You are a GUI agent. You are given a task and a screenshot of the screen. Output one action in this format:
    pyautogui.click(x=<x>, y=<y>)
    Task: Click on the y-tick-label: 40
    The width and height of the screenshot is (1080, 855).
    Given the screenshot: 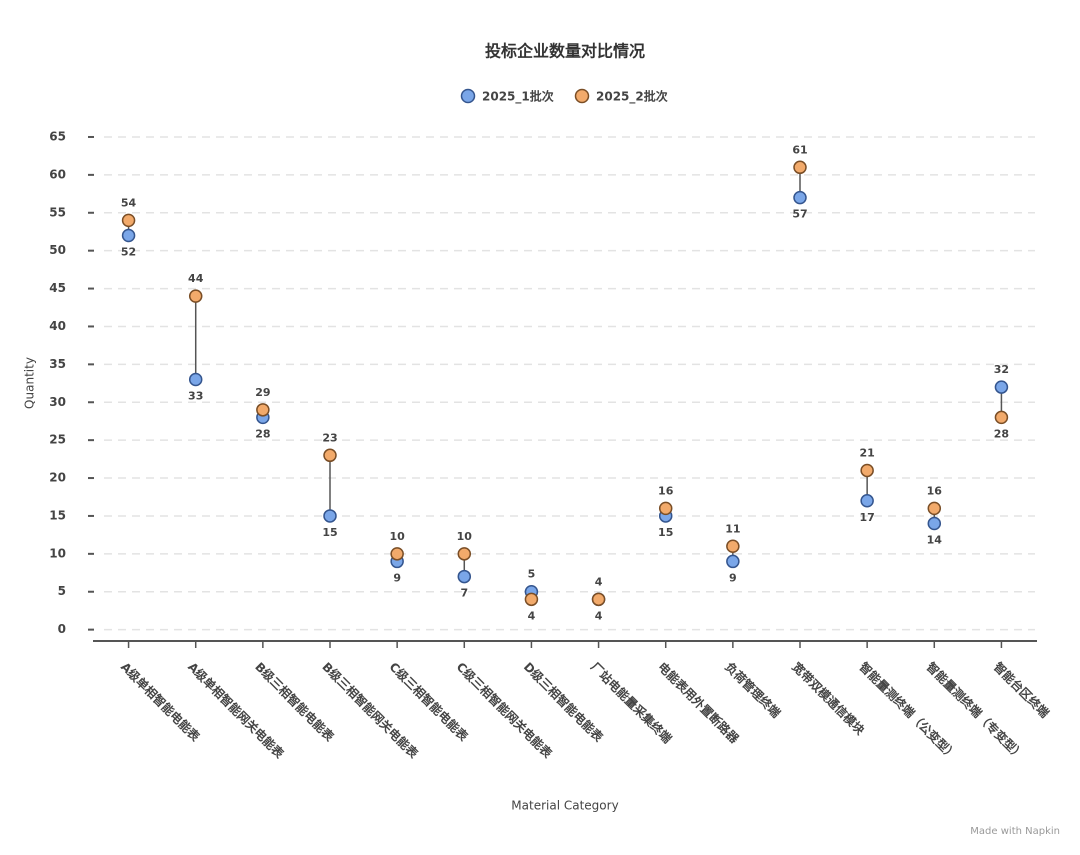 What is the action you would take?
    pyautogui.click(x=57, y=326)
    